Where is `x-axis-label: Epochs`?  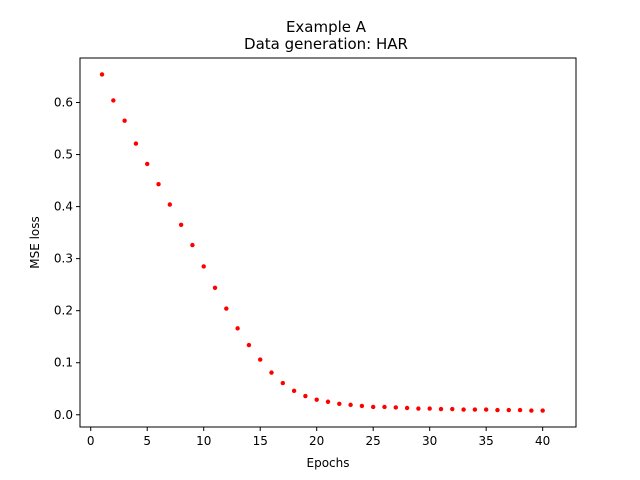
x-axis-label: Epochs is located at coordinates (328, 463).